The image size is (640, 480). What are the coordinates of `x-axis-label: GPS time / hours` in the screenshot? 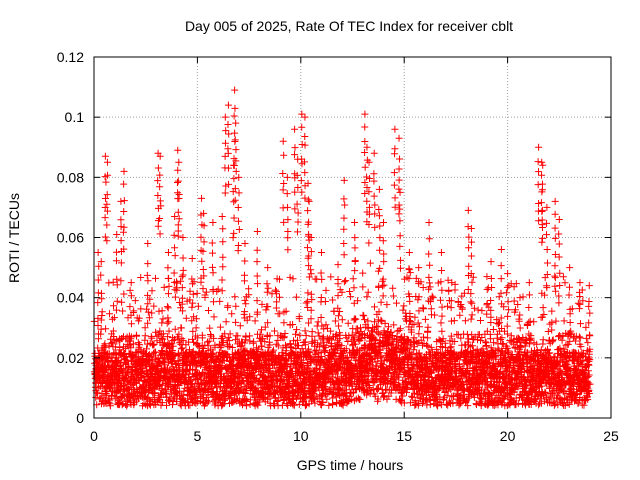 It's located at (350, 465).